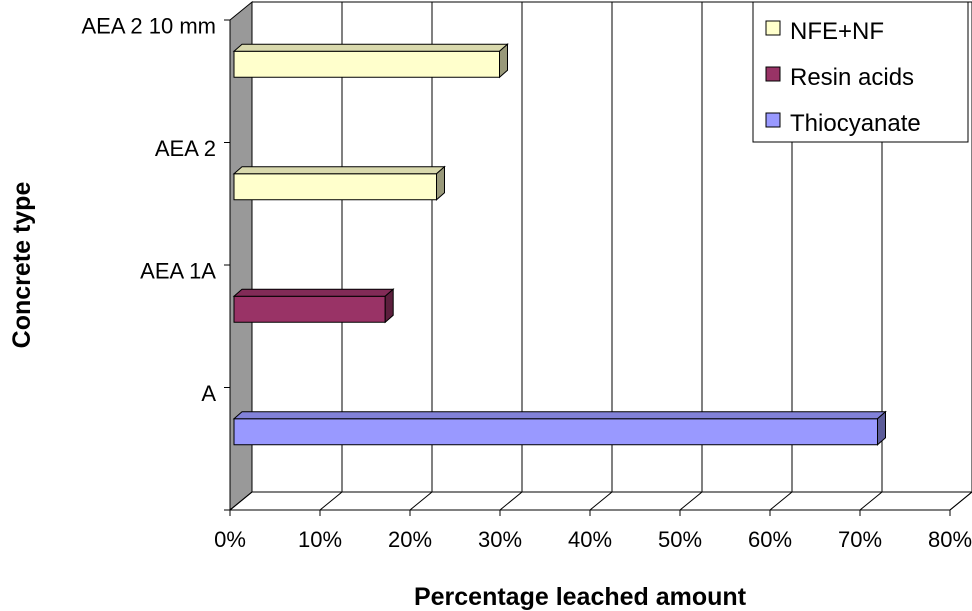 The width and height of the screenshot is (972, 611). Describe the element at coordinates (837, 31) in the screenshot. I see `legend-label: NFE+NF` at that location.